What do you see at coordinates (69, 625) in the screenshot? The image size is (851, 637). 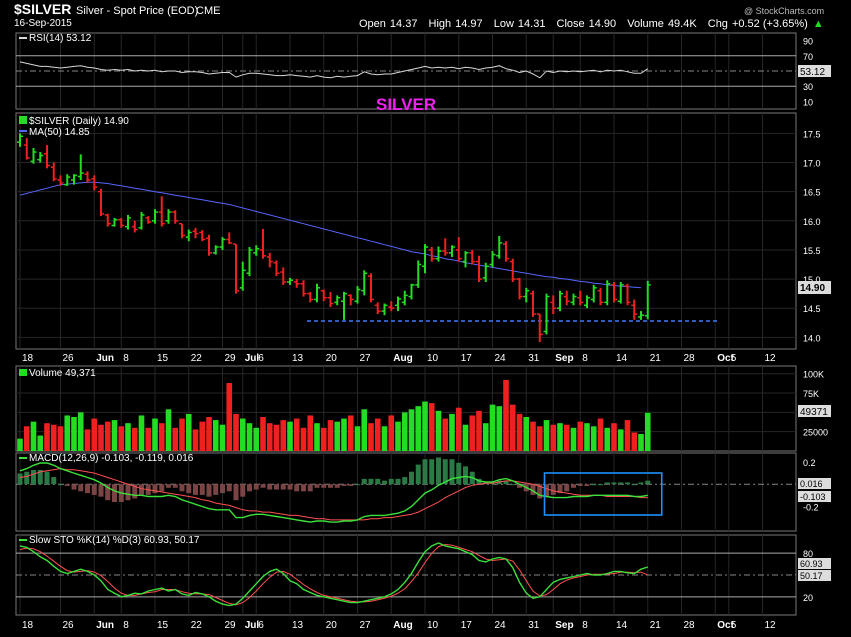 I see `x-tick-label: 26` at bounding box center [69, 625].